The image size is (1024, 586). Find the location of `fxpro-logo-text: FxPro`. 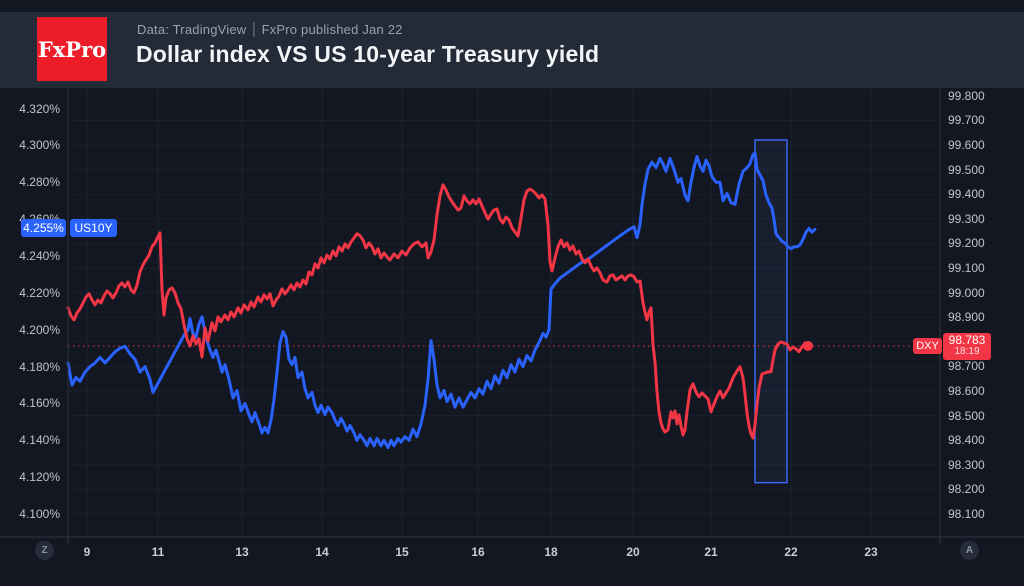

fxpro-logo-text: FxPro is located at coordinates (72, 49).